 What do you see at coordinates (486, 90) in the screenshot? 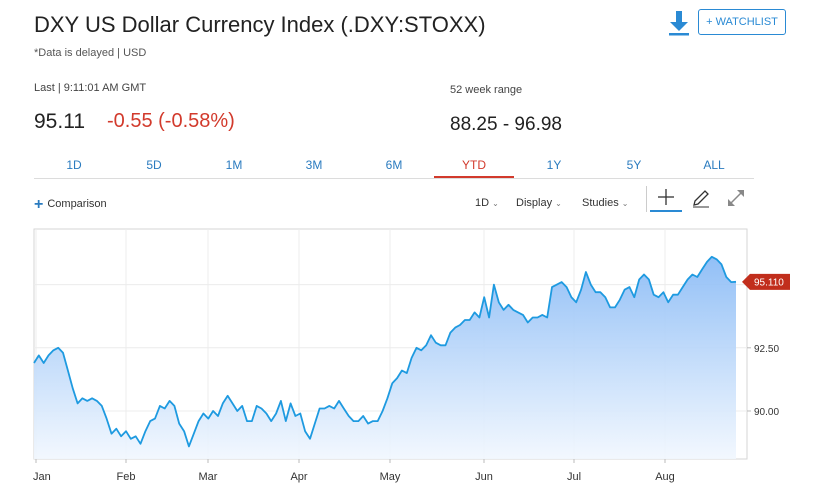
I see `range-label: 52 week range` at bounding box center [486, 90].